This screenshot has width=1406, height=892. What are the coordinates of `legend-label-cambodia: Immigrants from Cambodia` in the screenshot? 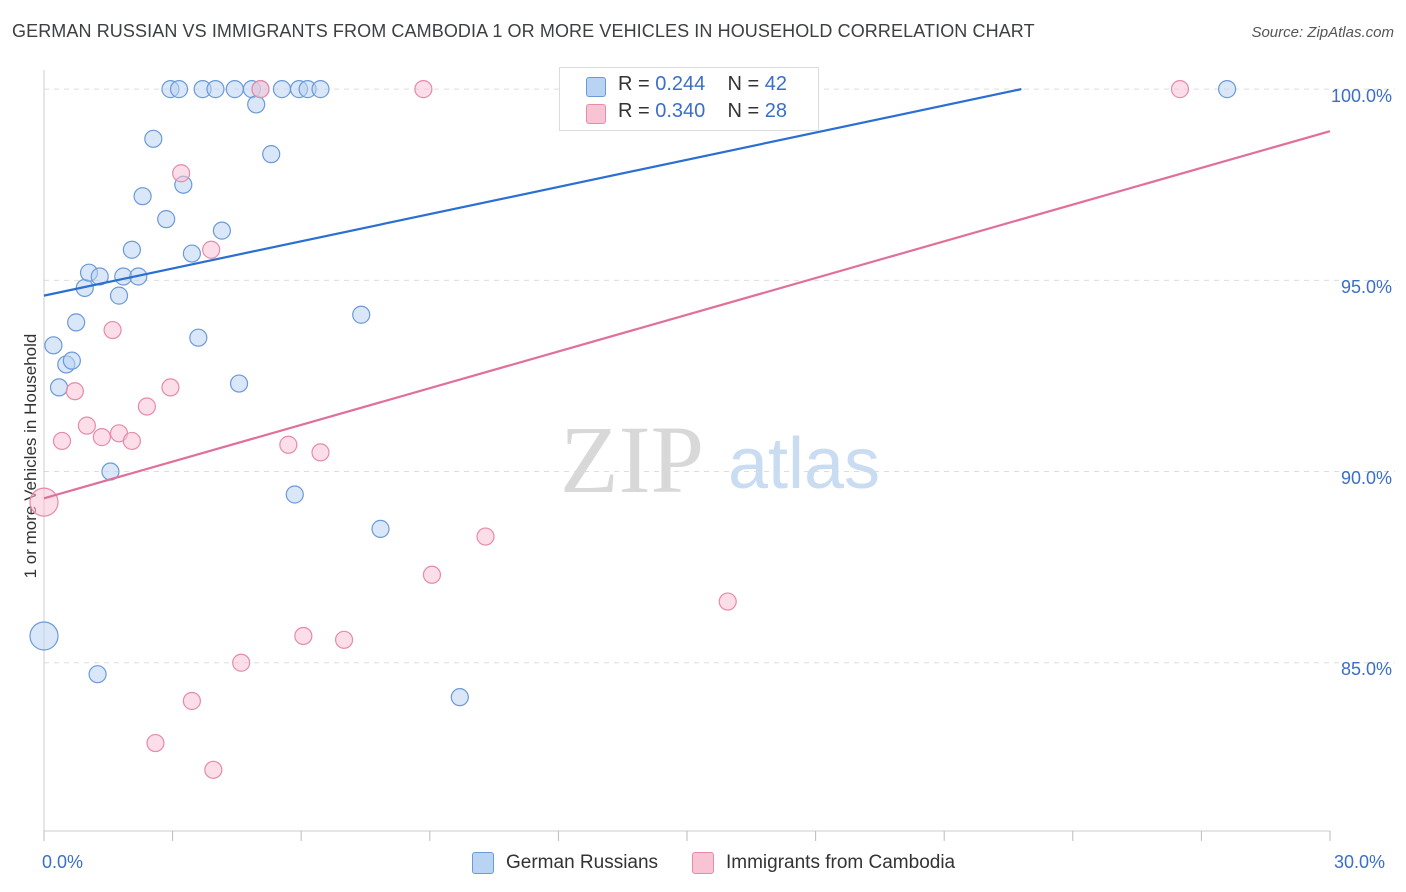 It's located at (841, 862).